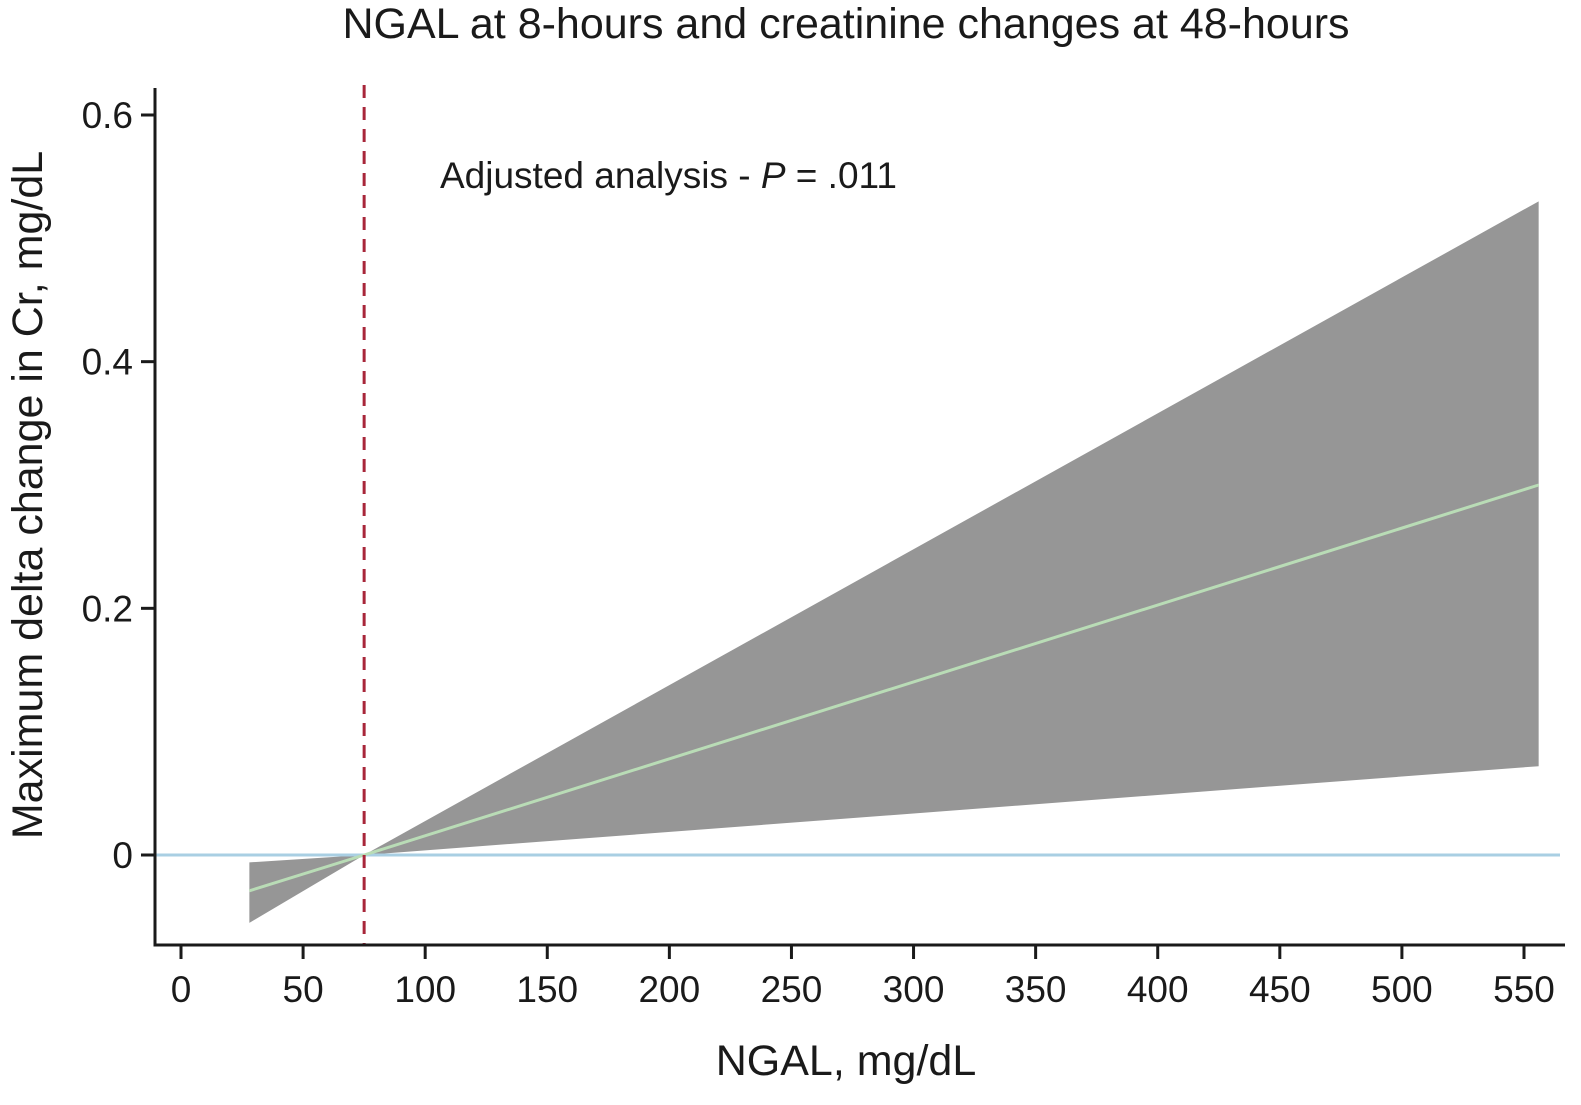  I want to click on x-axis-label: NGAL, mg/dL, so click(846, 1061).